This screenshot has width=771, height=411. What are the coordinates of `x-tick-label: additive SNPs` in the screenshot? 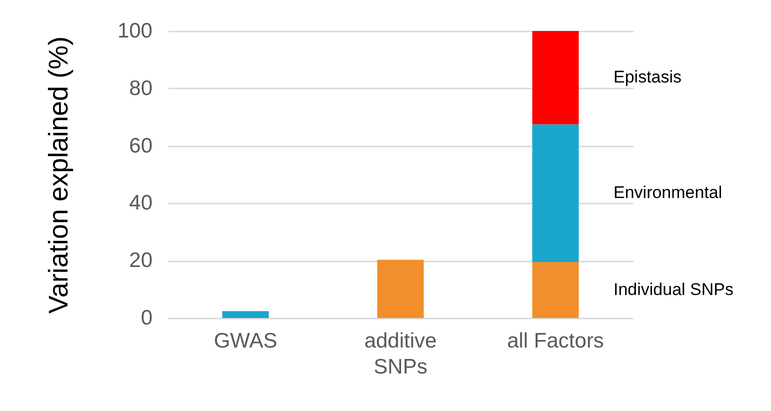 It's located at (400, 354).